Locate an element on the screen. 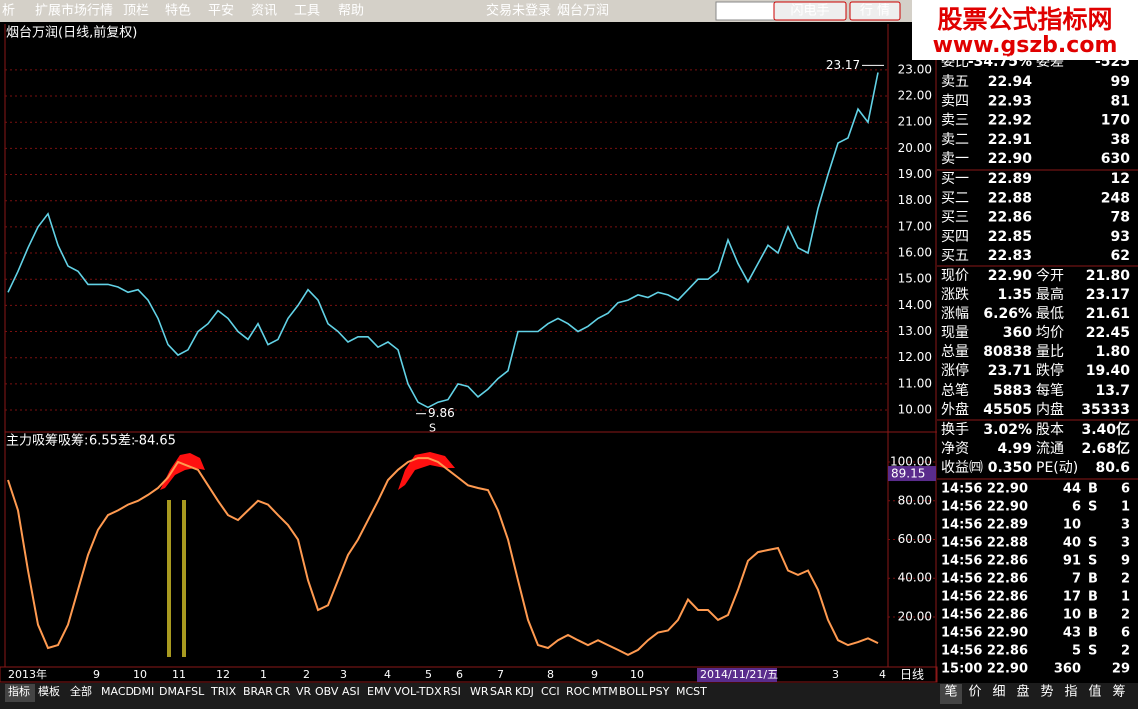 This screenshot has width=1138, height=709. tab: CR is located at coordinates (283, 691).